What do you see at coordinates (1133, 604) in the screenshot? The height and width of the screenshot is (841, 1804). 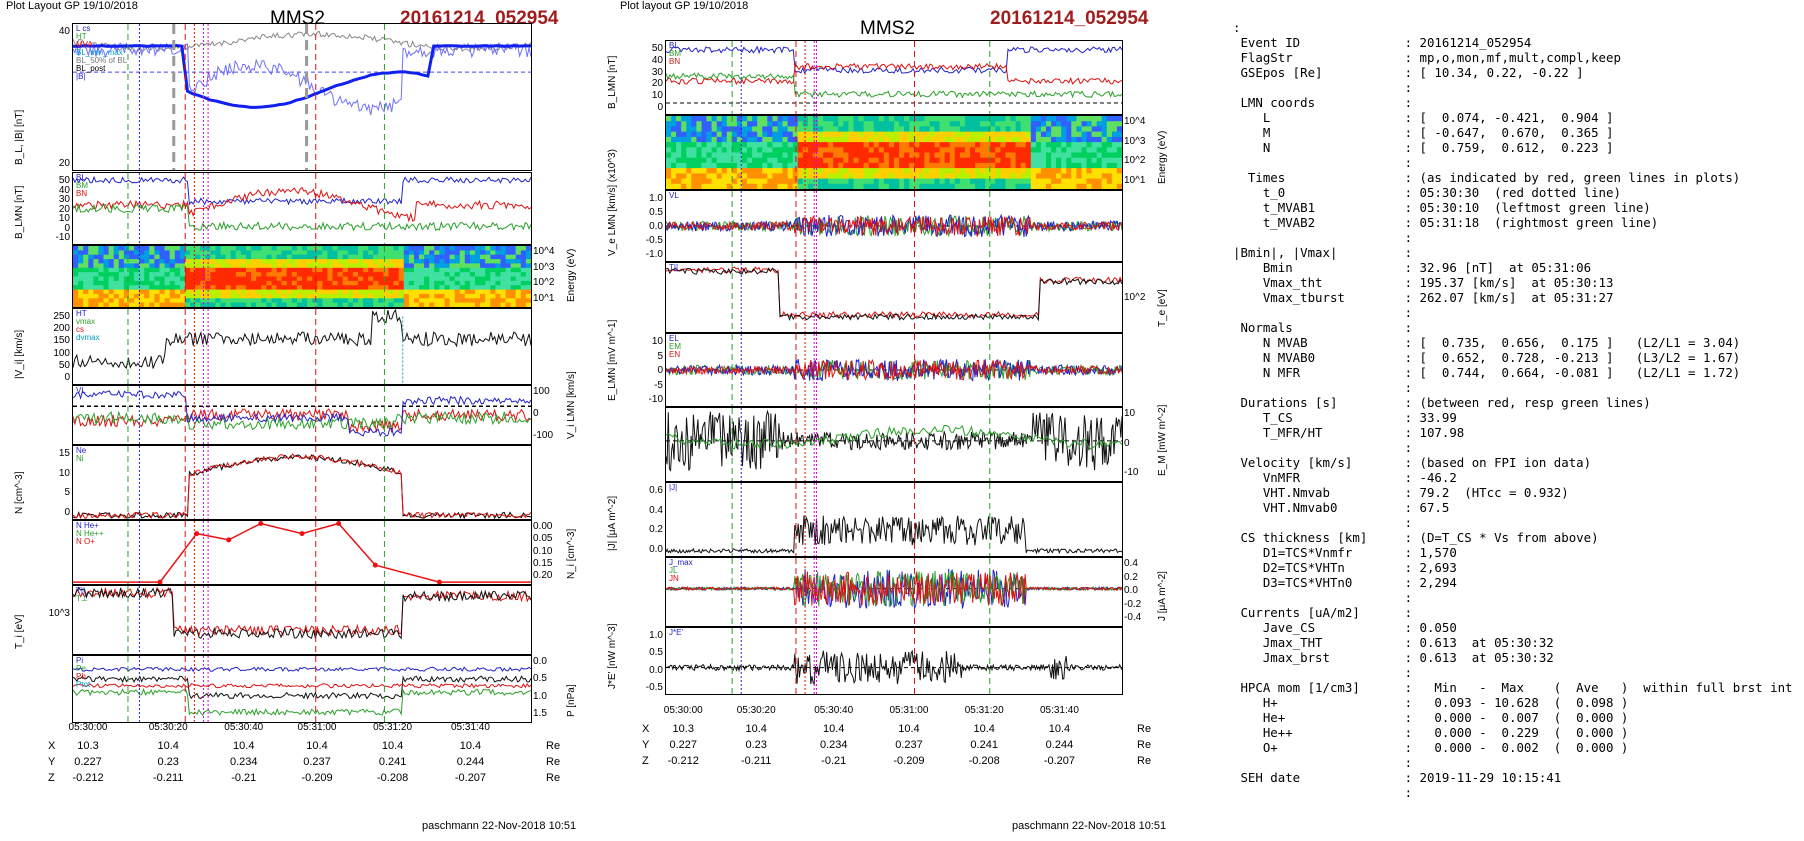 I see `right-panel-8-ytick-right: -0.2` at bounding box center [1133, 604].